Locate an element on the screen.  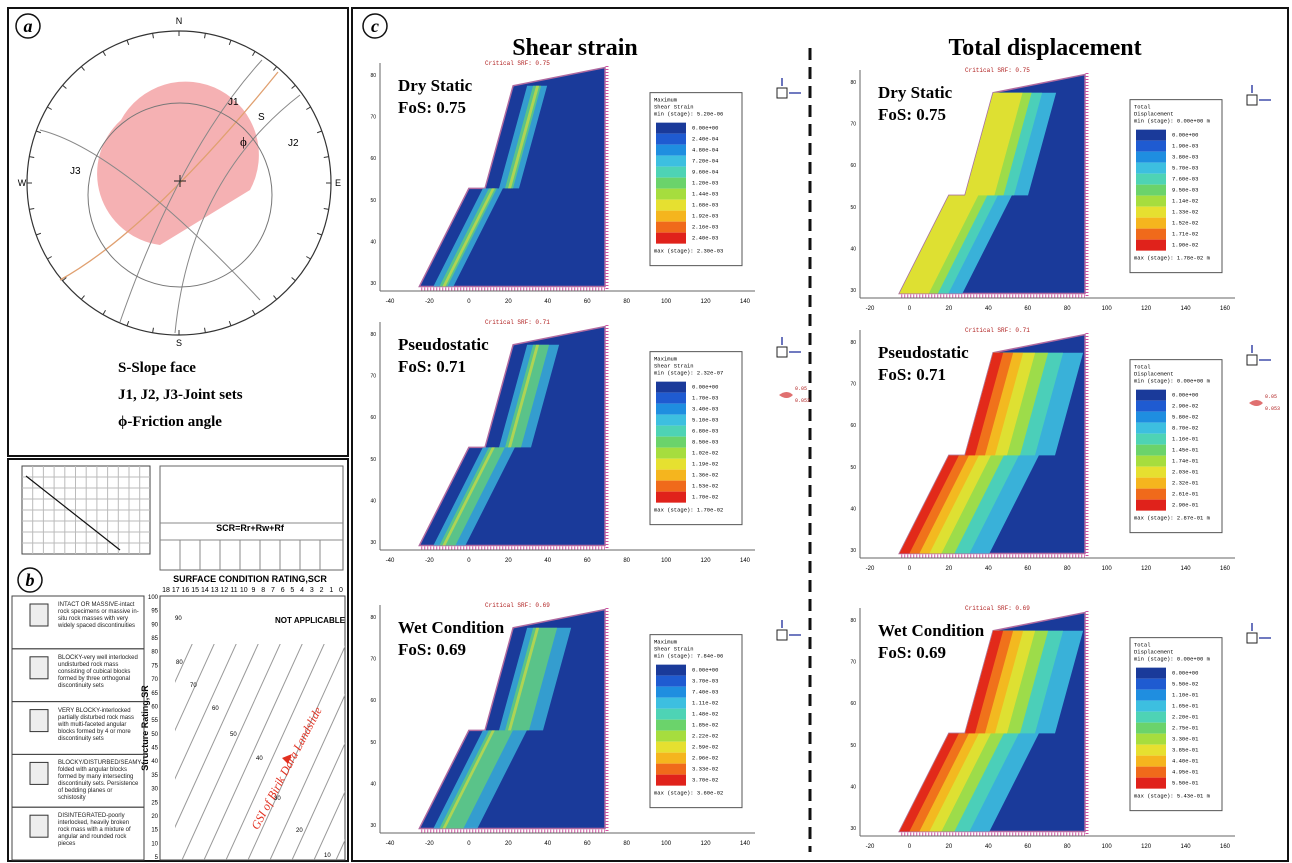
scr-tick: 8 is located at coordinates (263, 590).